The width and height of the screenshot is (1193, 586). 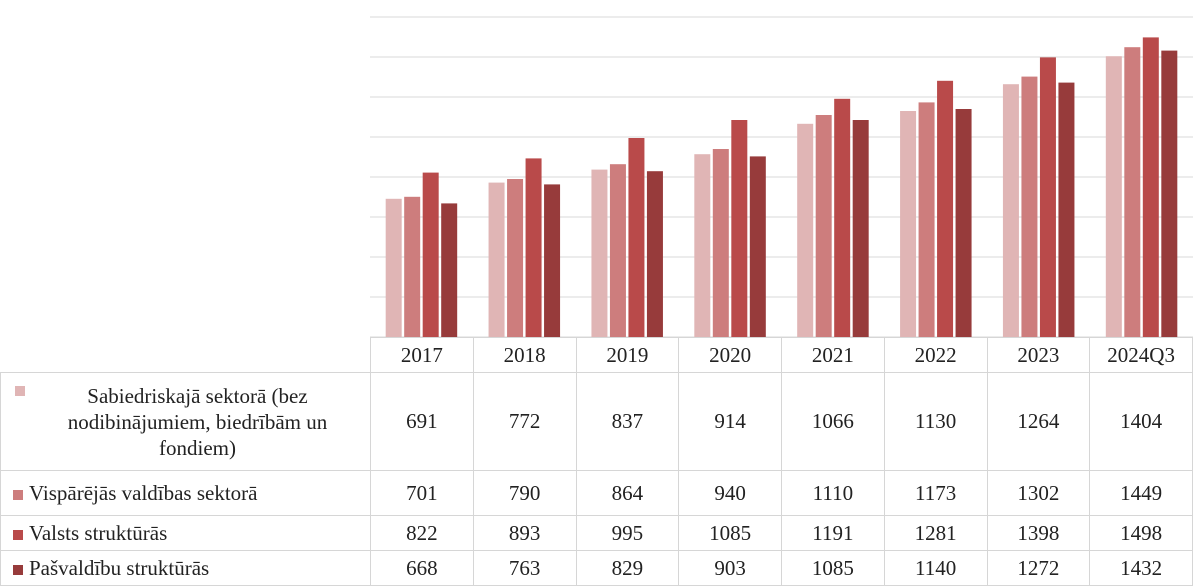 I want to click on value-label: 864, so click(x=627, y=493).